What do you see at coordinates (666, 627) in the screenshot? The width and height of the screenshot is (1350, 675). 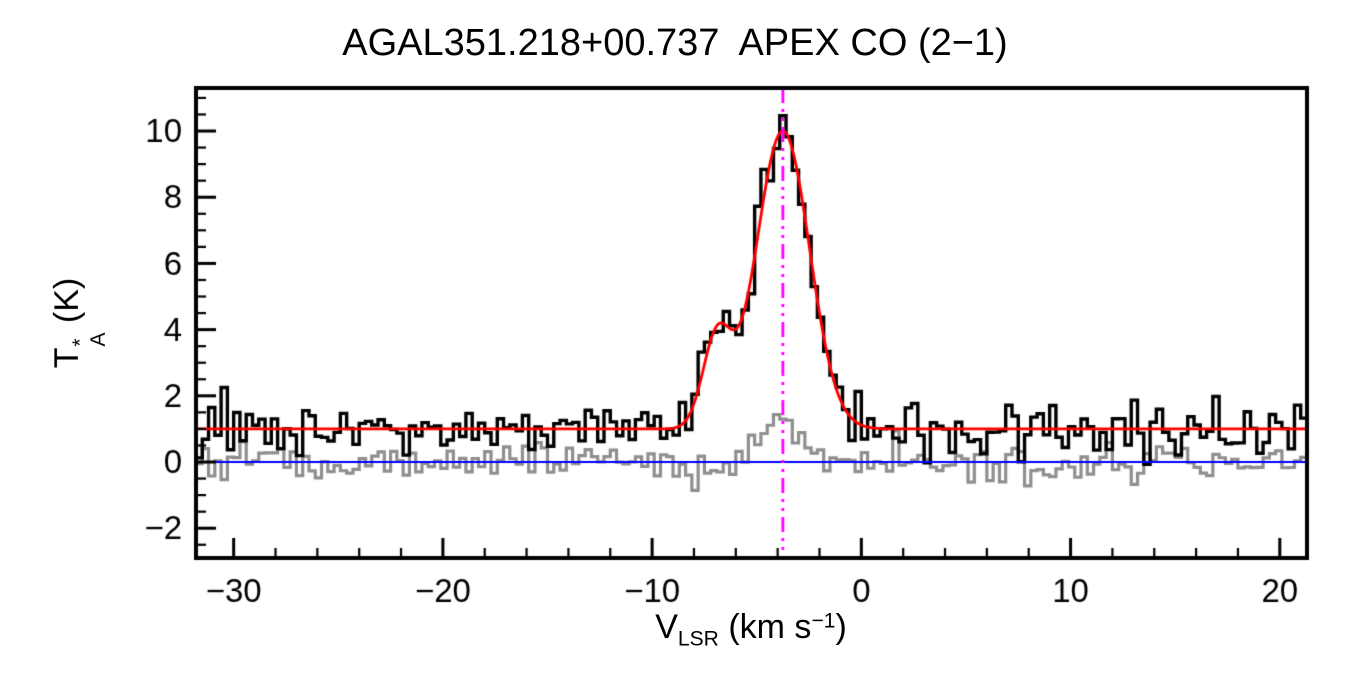 I see `x-axis-symbol: V` at bounding box center [666, 627].